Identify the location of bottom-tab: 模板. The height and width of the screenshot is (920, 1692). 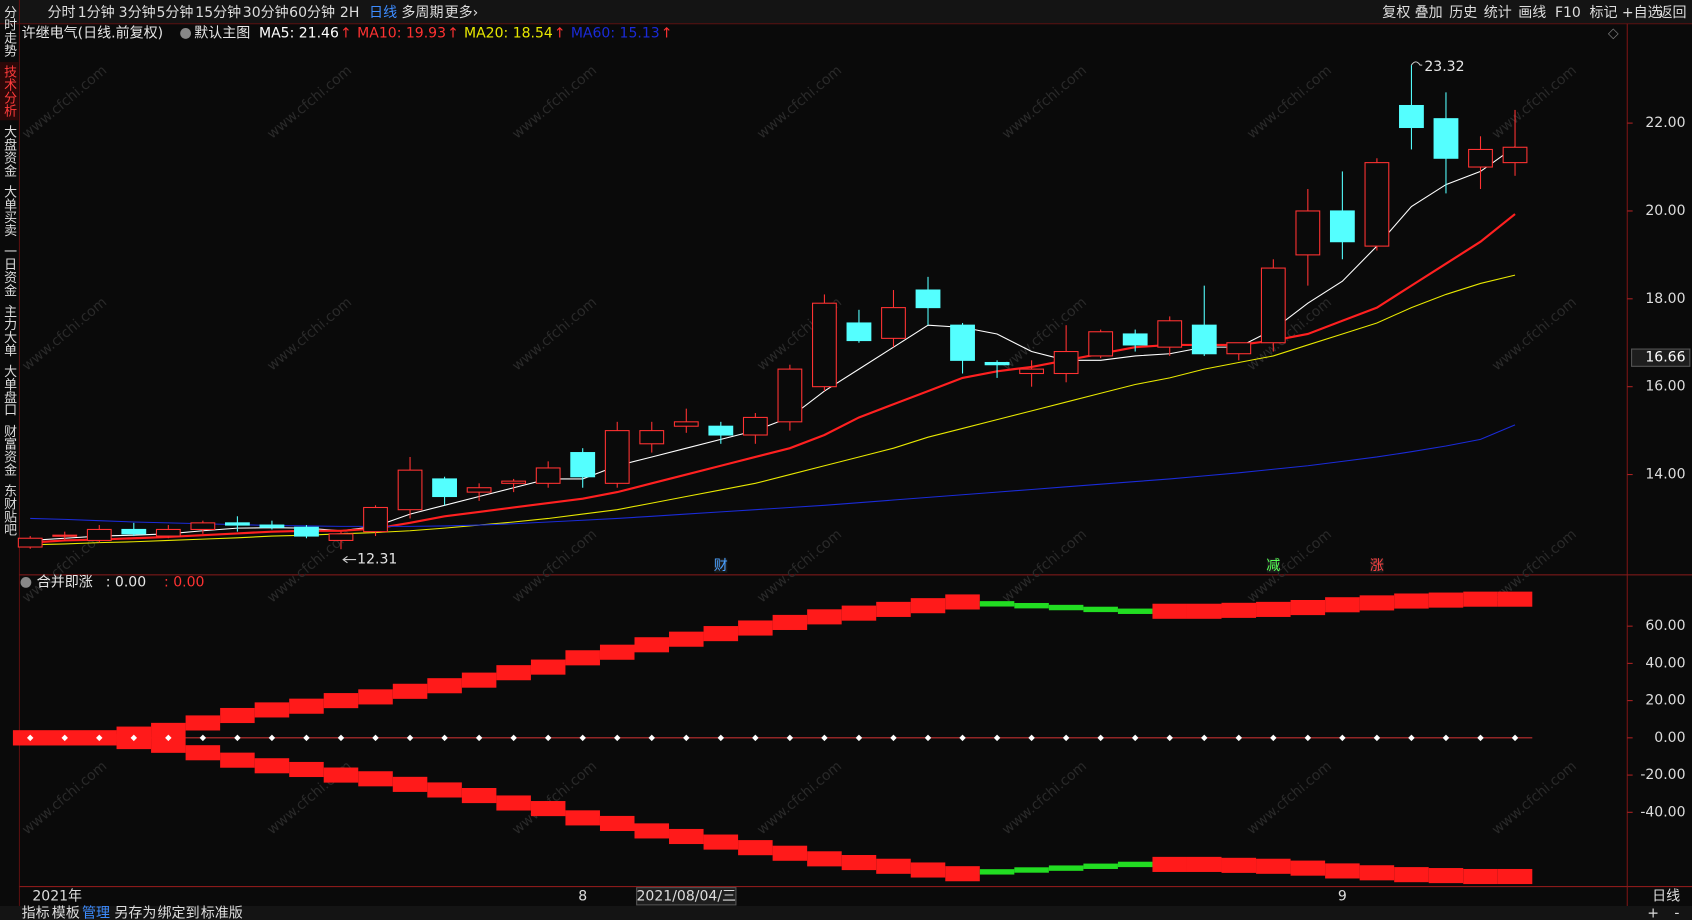
(66, 913).